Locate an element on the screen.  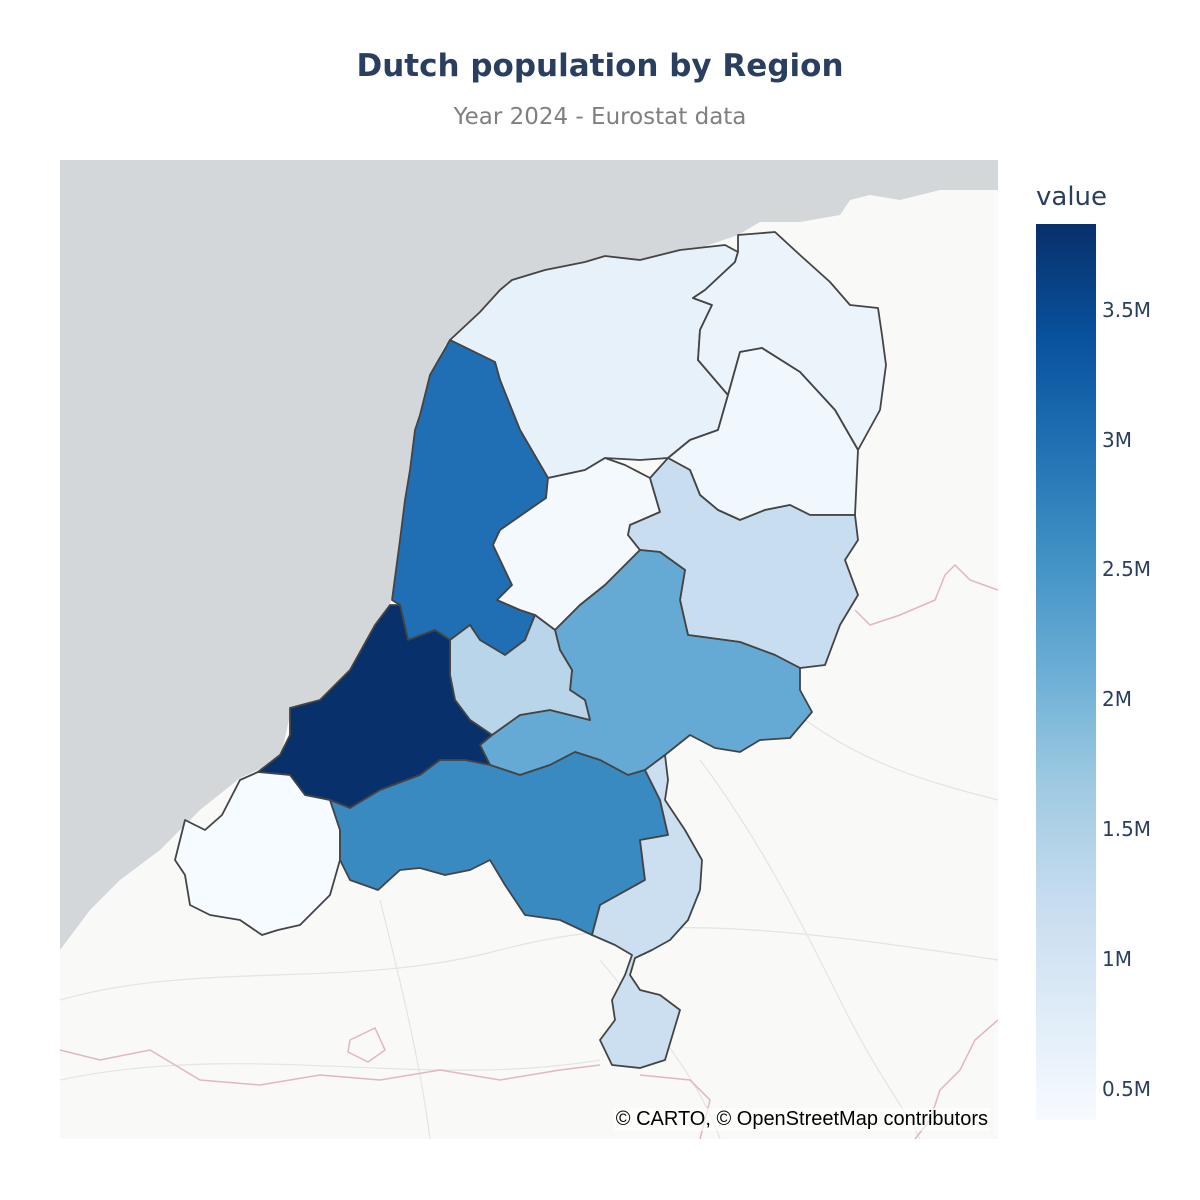
colorbar-tick-label: 0.5M is located at coordinates (1127, 1088).